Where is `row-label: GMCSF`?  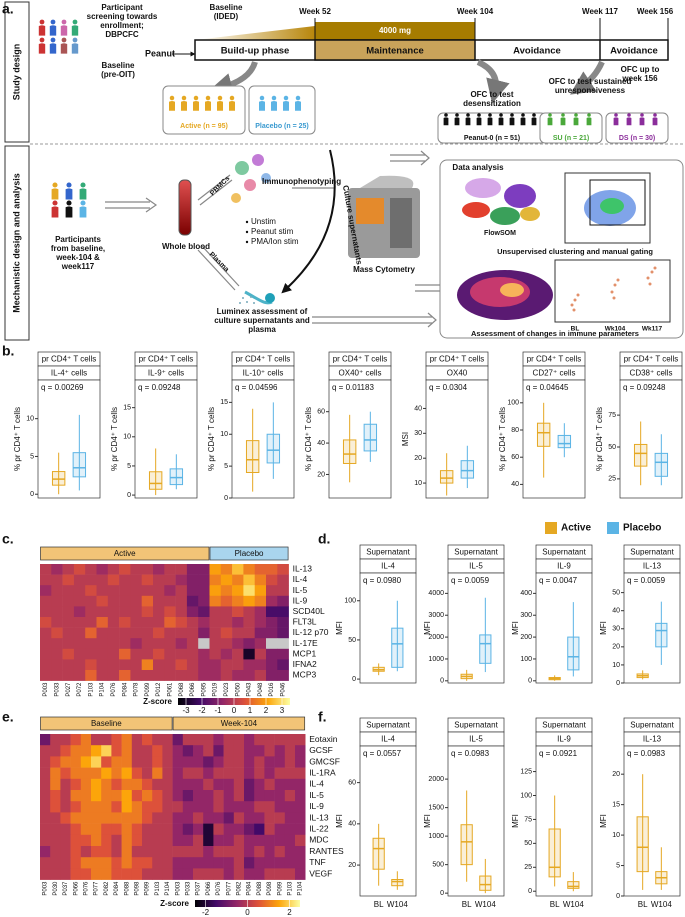
row-label: GMCSF is located at coordinates (324, 761).